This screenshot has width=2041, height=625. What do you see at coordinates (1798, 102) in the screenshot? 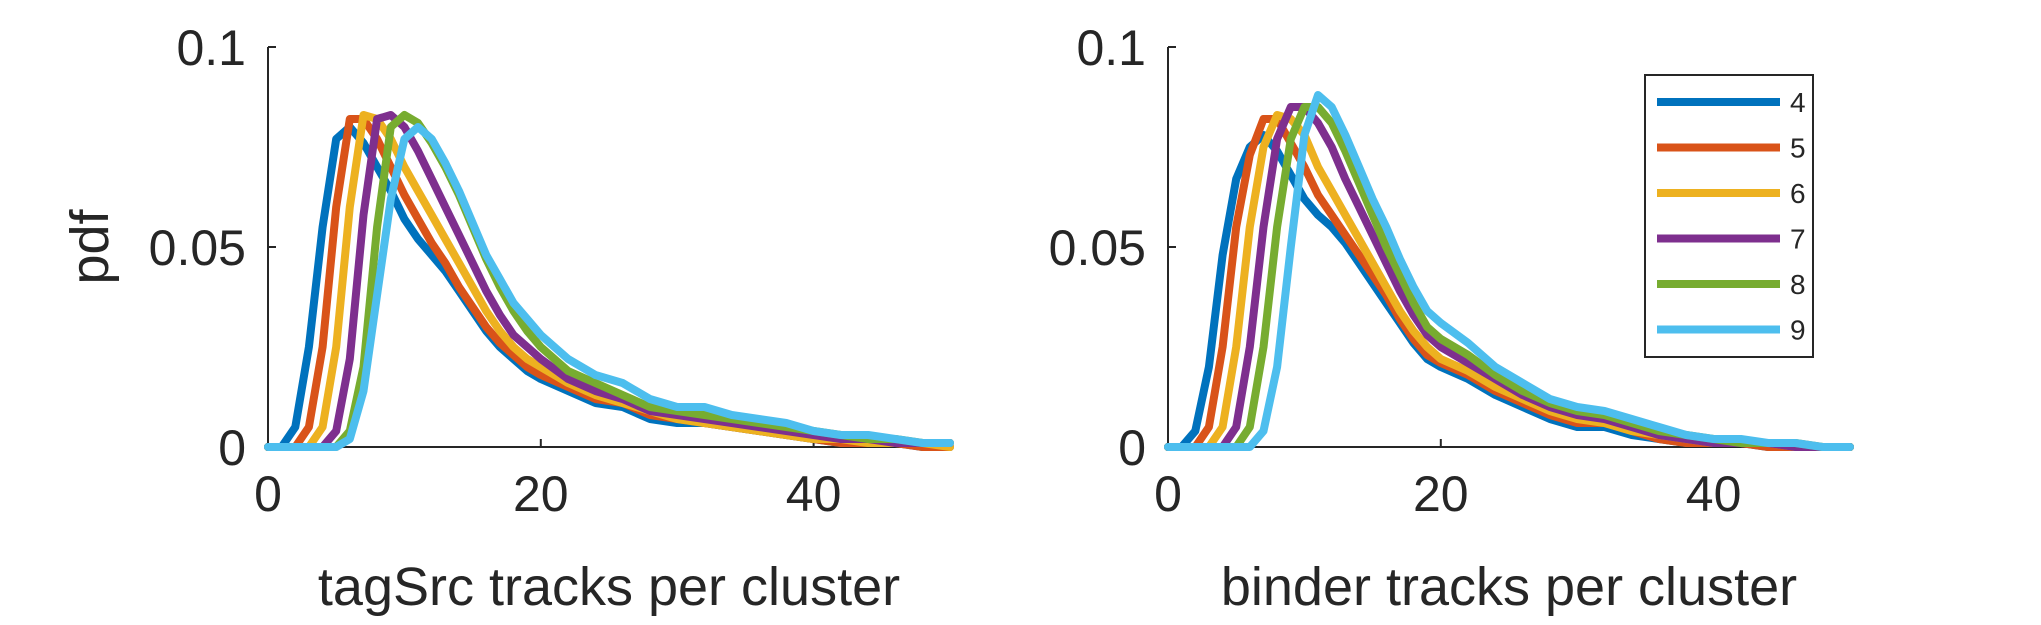
I see `legend-label: 4` at bounding box center [1798, 102].